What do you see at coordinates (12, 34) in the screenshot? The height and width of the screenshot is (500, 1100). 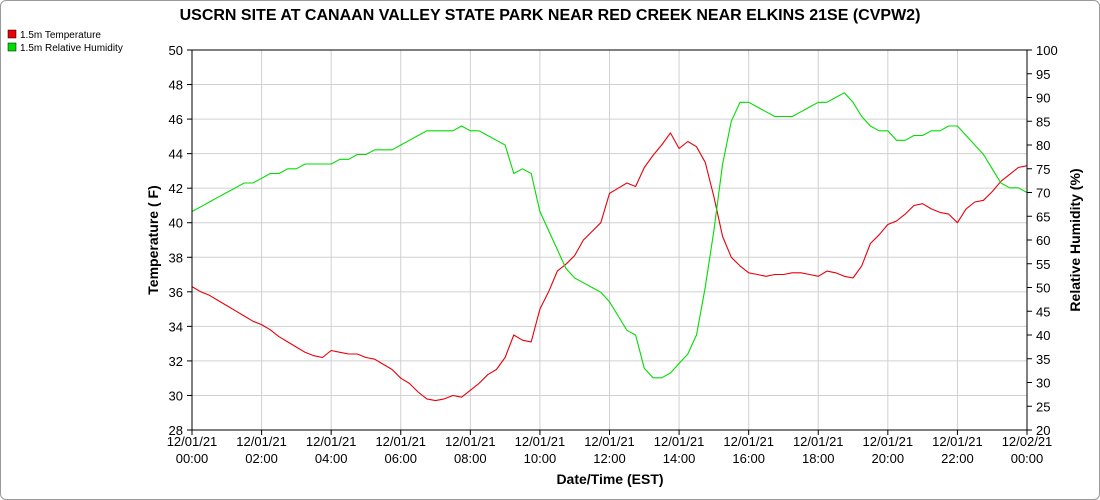 I see `legend-swatch-temperature` at bounding box center [12, 34].